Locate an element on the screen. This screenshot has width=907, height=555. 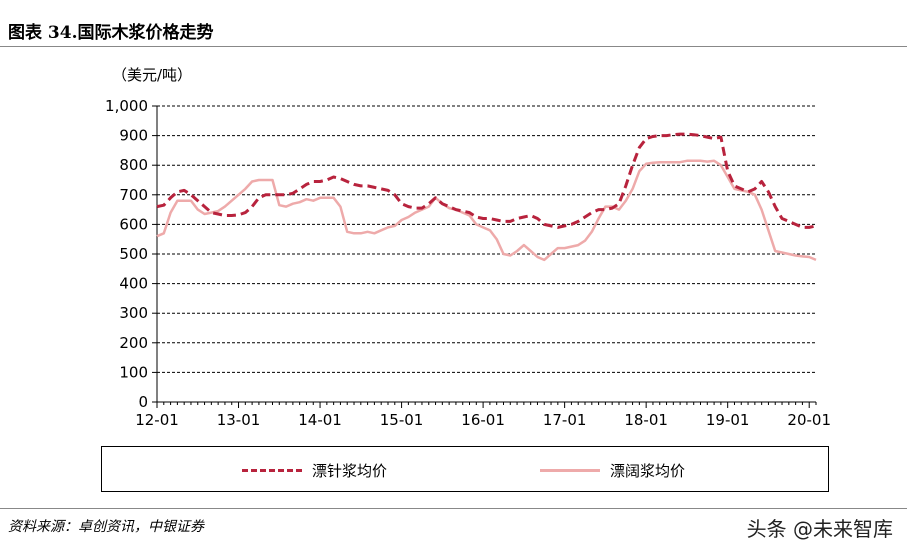
x-tick-label: 18-01 is located at coordinates (646, 420).